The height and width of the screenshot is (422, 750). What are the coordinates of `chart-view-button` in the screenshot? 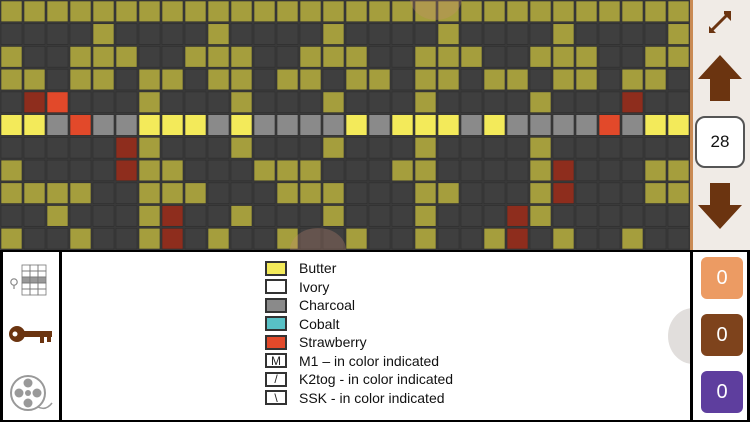 It's located at (31, 280).